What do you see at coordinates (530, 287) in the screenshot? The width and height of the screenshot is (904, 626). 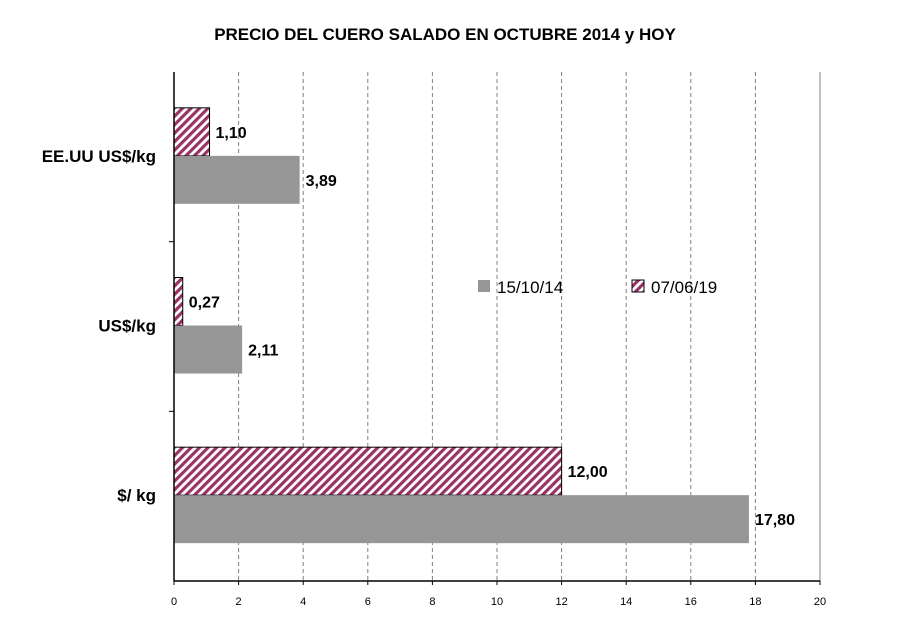 I see `legend-label: 15/10/14` at bounding box center [530, 287].